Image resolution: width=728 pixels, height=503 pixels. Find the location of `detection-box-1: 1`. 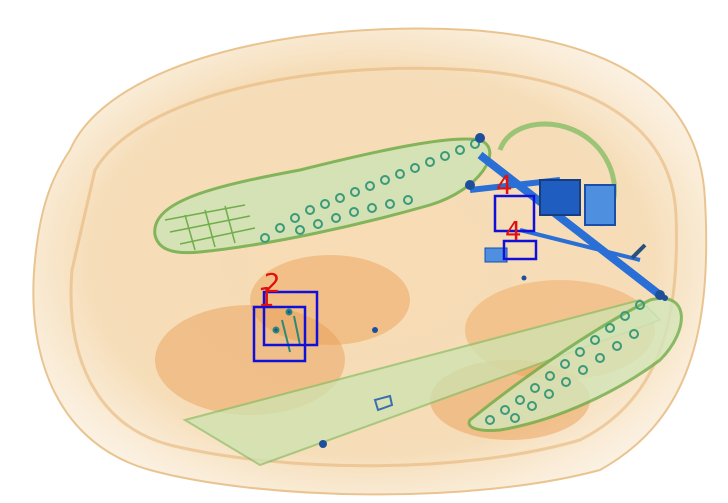

detection-box-1: 1 is located at coordinates (279, 323).